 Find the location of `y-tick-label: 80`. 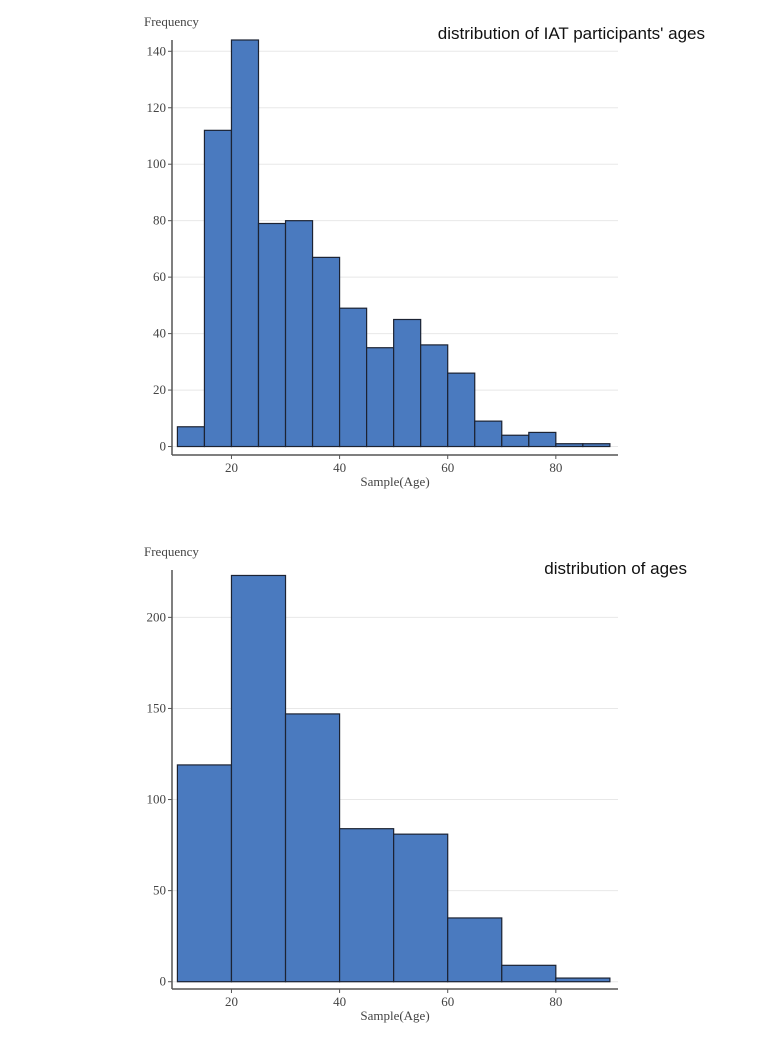

y-tick-label: 80 is located at coordinates (159, 220).